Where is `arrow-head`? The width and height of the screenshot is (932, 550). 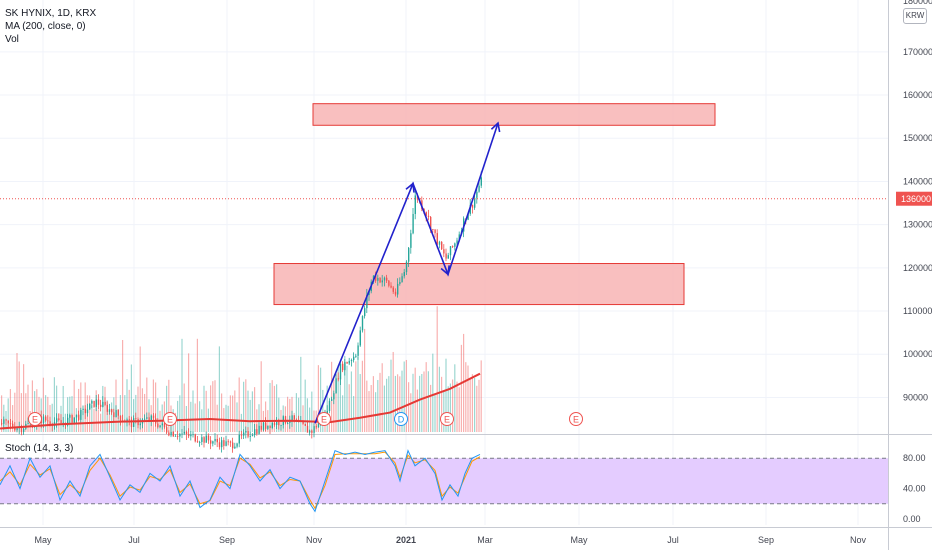
arrow-head is located at coordinates (410, 187).